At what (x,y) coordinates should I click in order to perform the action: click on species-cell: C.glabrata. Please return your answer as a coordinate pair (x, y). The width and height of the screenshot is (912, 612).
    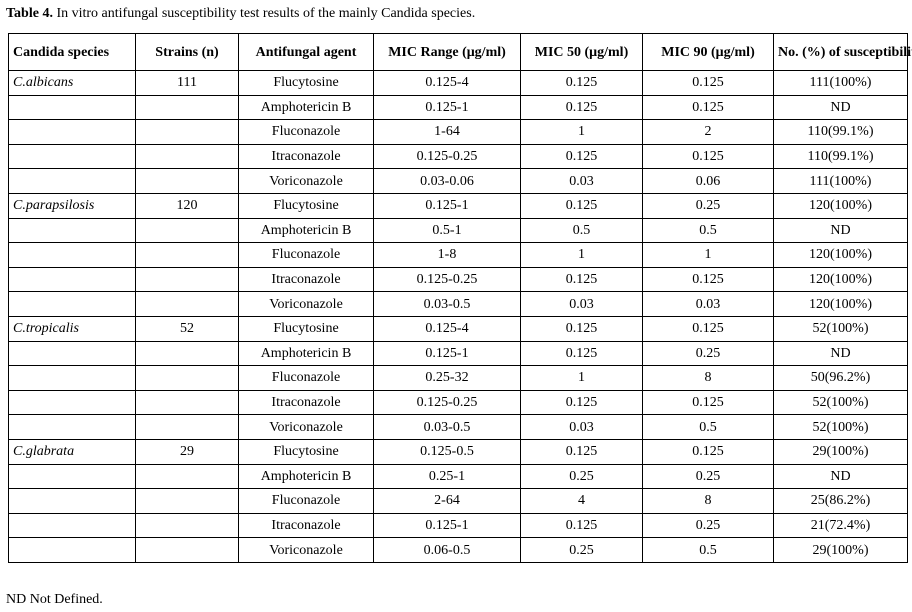
    Looking at the image, I should click on (72, 451).